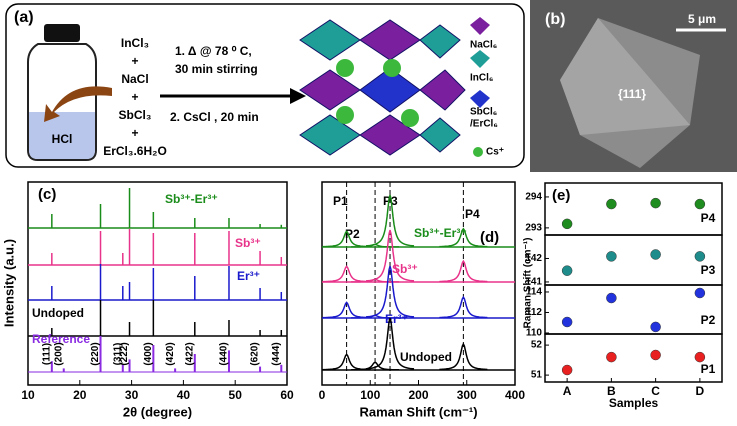 This screenshot has height=426, width=737. What do you see at coordinates (708, 369) in the screenshot?
I see `subplot-label: P1` at bounding box center [708, 369].